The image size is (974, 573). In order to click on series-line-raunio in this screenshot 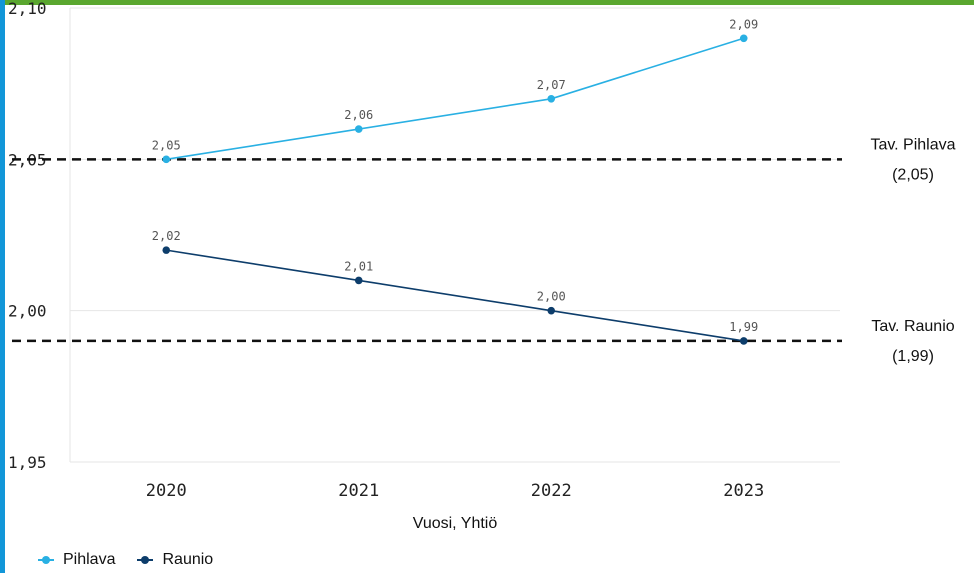, I will do `click(455, 295)`.